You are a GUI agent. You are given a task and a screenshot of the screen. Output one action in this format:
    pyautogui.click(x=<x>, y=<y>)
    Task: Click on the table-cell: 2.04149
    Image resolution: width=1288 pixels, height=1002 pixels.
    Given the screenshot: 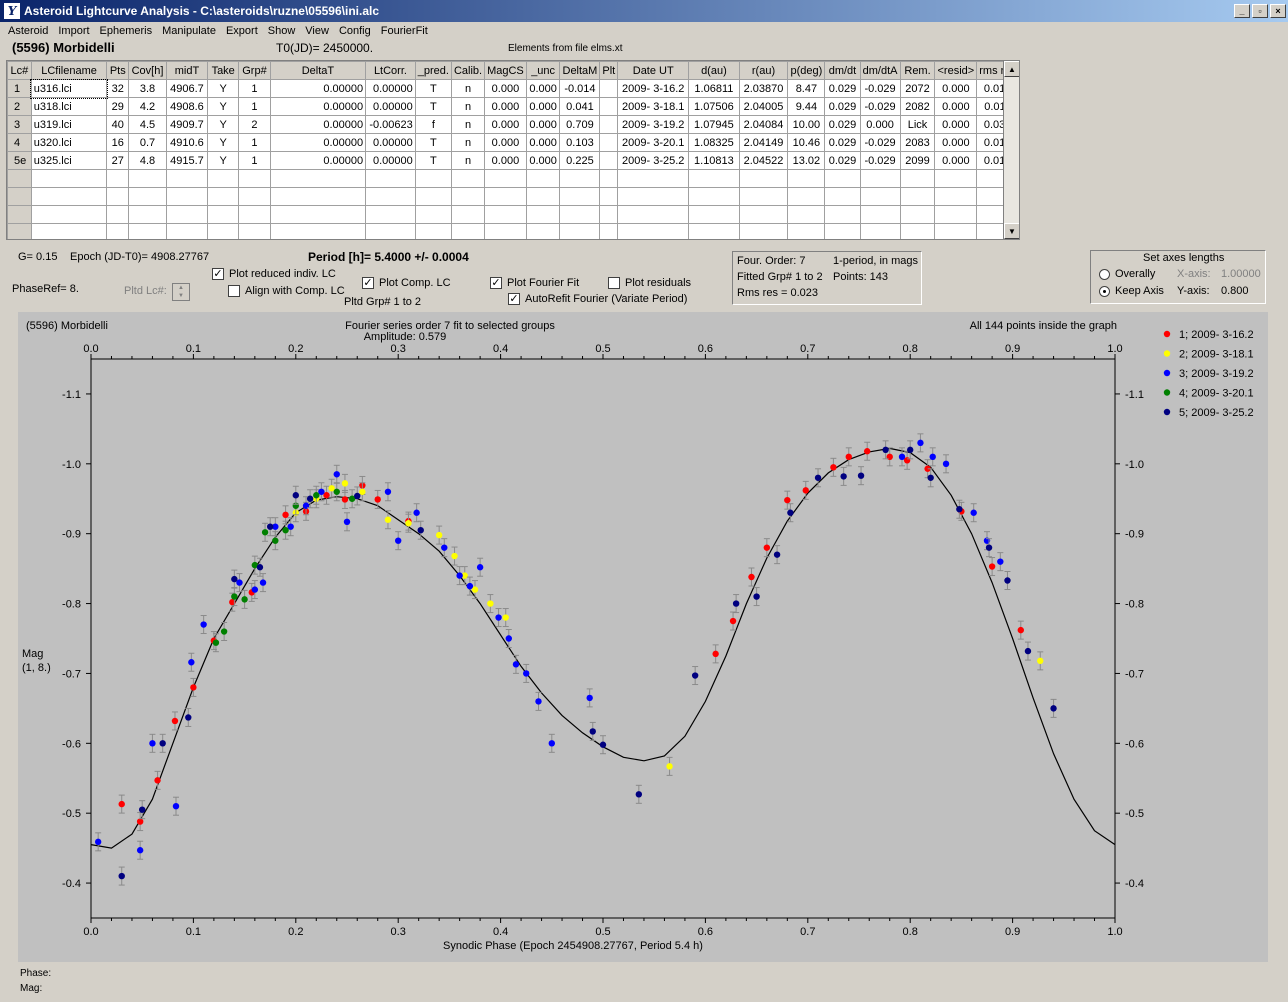 What is the action you would take?
    pyautogui.click(x=763, y=142)
    